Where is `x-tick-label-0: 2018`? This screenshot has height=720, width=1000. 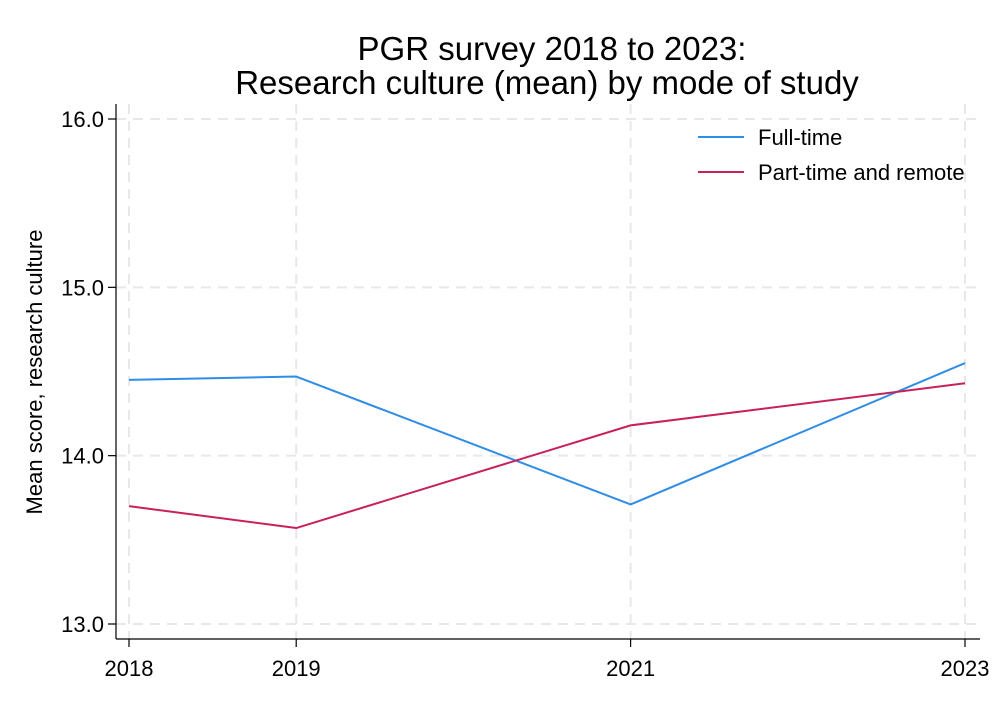 x-tick-label-0: 2018 is located at coordinates (129, 668).